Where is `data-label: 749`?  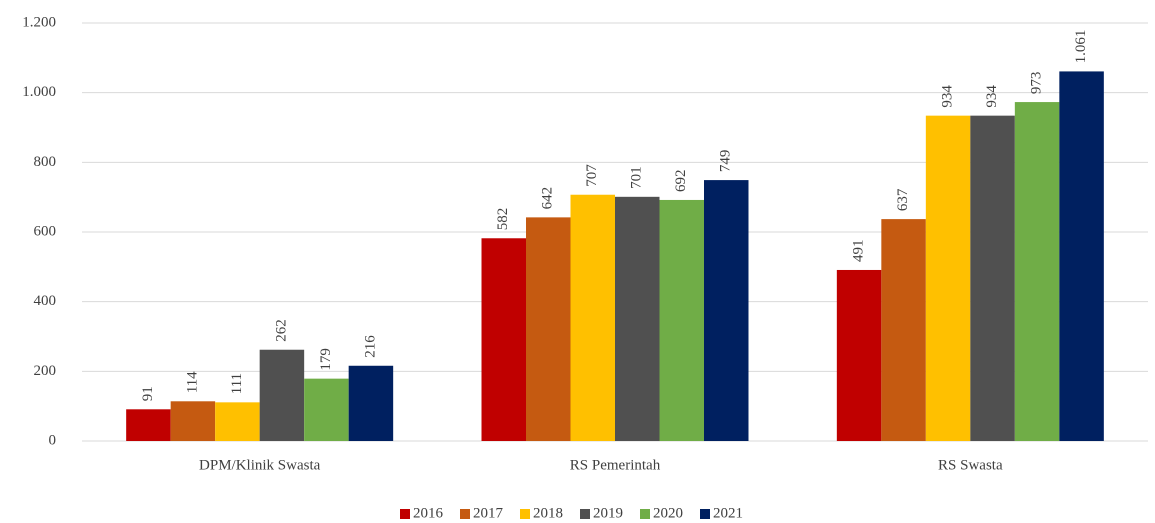 data-label: 749 is located at coordinates (726, 161).